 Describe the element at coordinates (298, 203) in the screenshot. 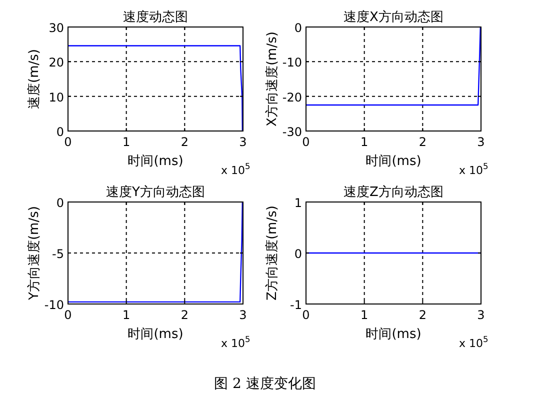

I see `y-tick-label: 1` at that location.